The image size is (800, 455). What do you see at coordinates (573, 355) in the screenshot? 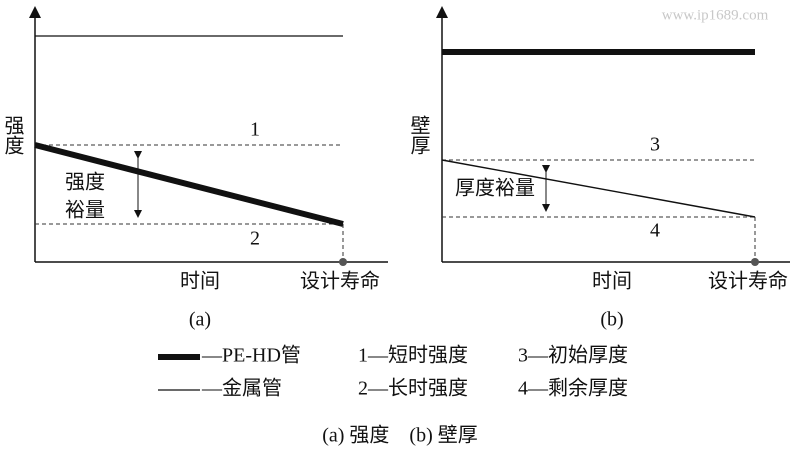
I see `legend-text: 3—初始厚度` at bounding box center [573, 355].